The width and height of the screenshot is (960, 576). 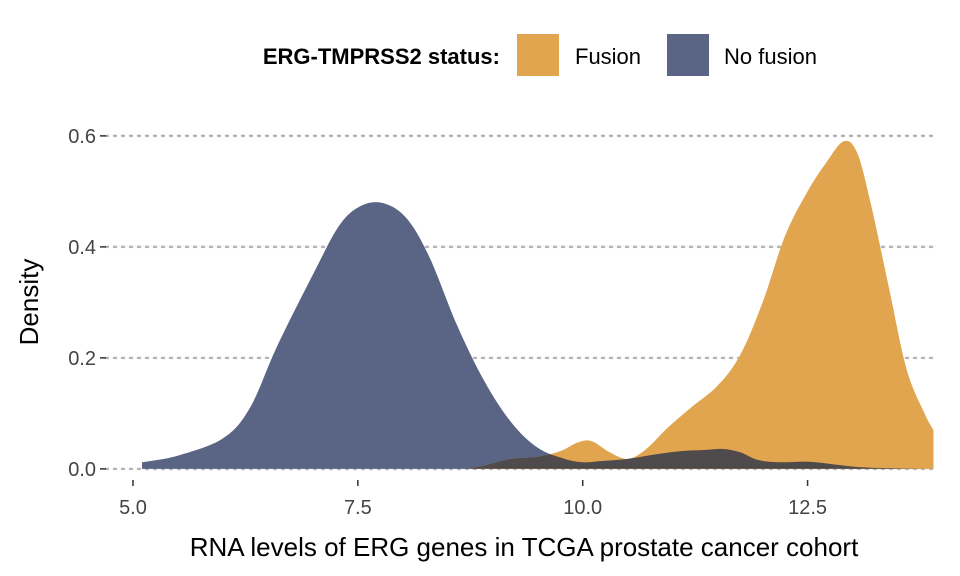 I want to click on legend: ERG-TMPRSS2 status: Fusion No fusion, so click(x=540, y=55).